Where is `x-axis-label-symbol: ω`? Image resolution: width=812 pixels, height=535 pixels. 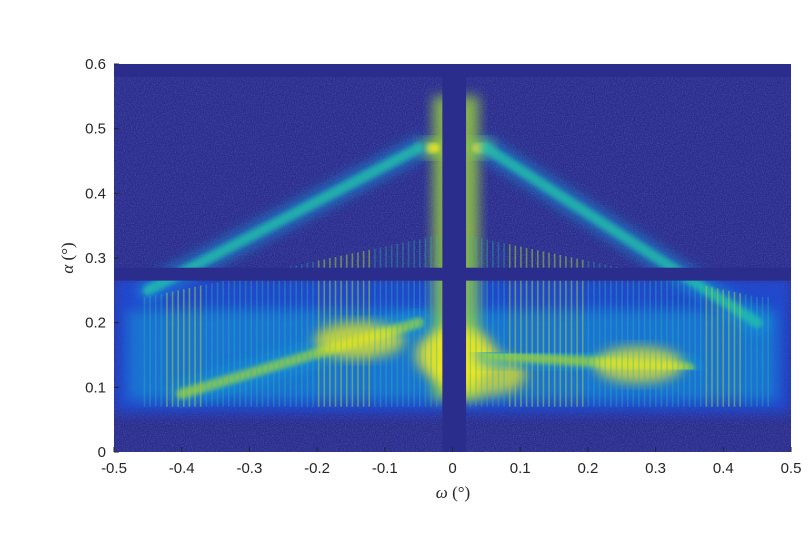
x-axis-label-symbol: ω is located at coordinates (442, 492).